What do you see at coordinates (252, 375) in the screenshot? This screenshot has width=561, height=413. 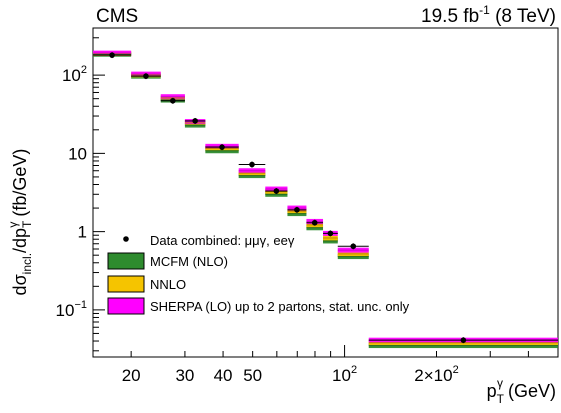 I see `x-tick-label: 50` at bounding box center [252, 375].